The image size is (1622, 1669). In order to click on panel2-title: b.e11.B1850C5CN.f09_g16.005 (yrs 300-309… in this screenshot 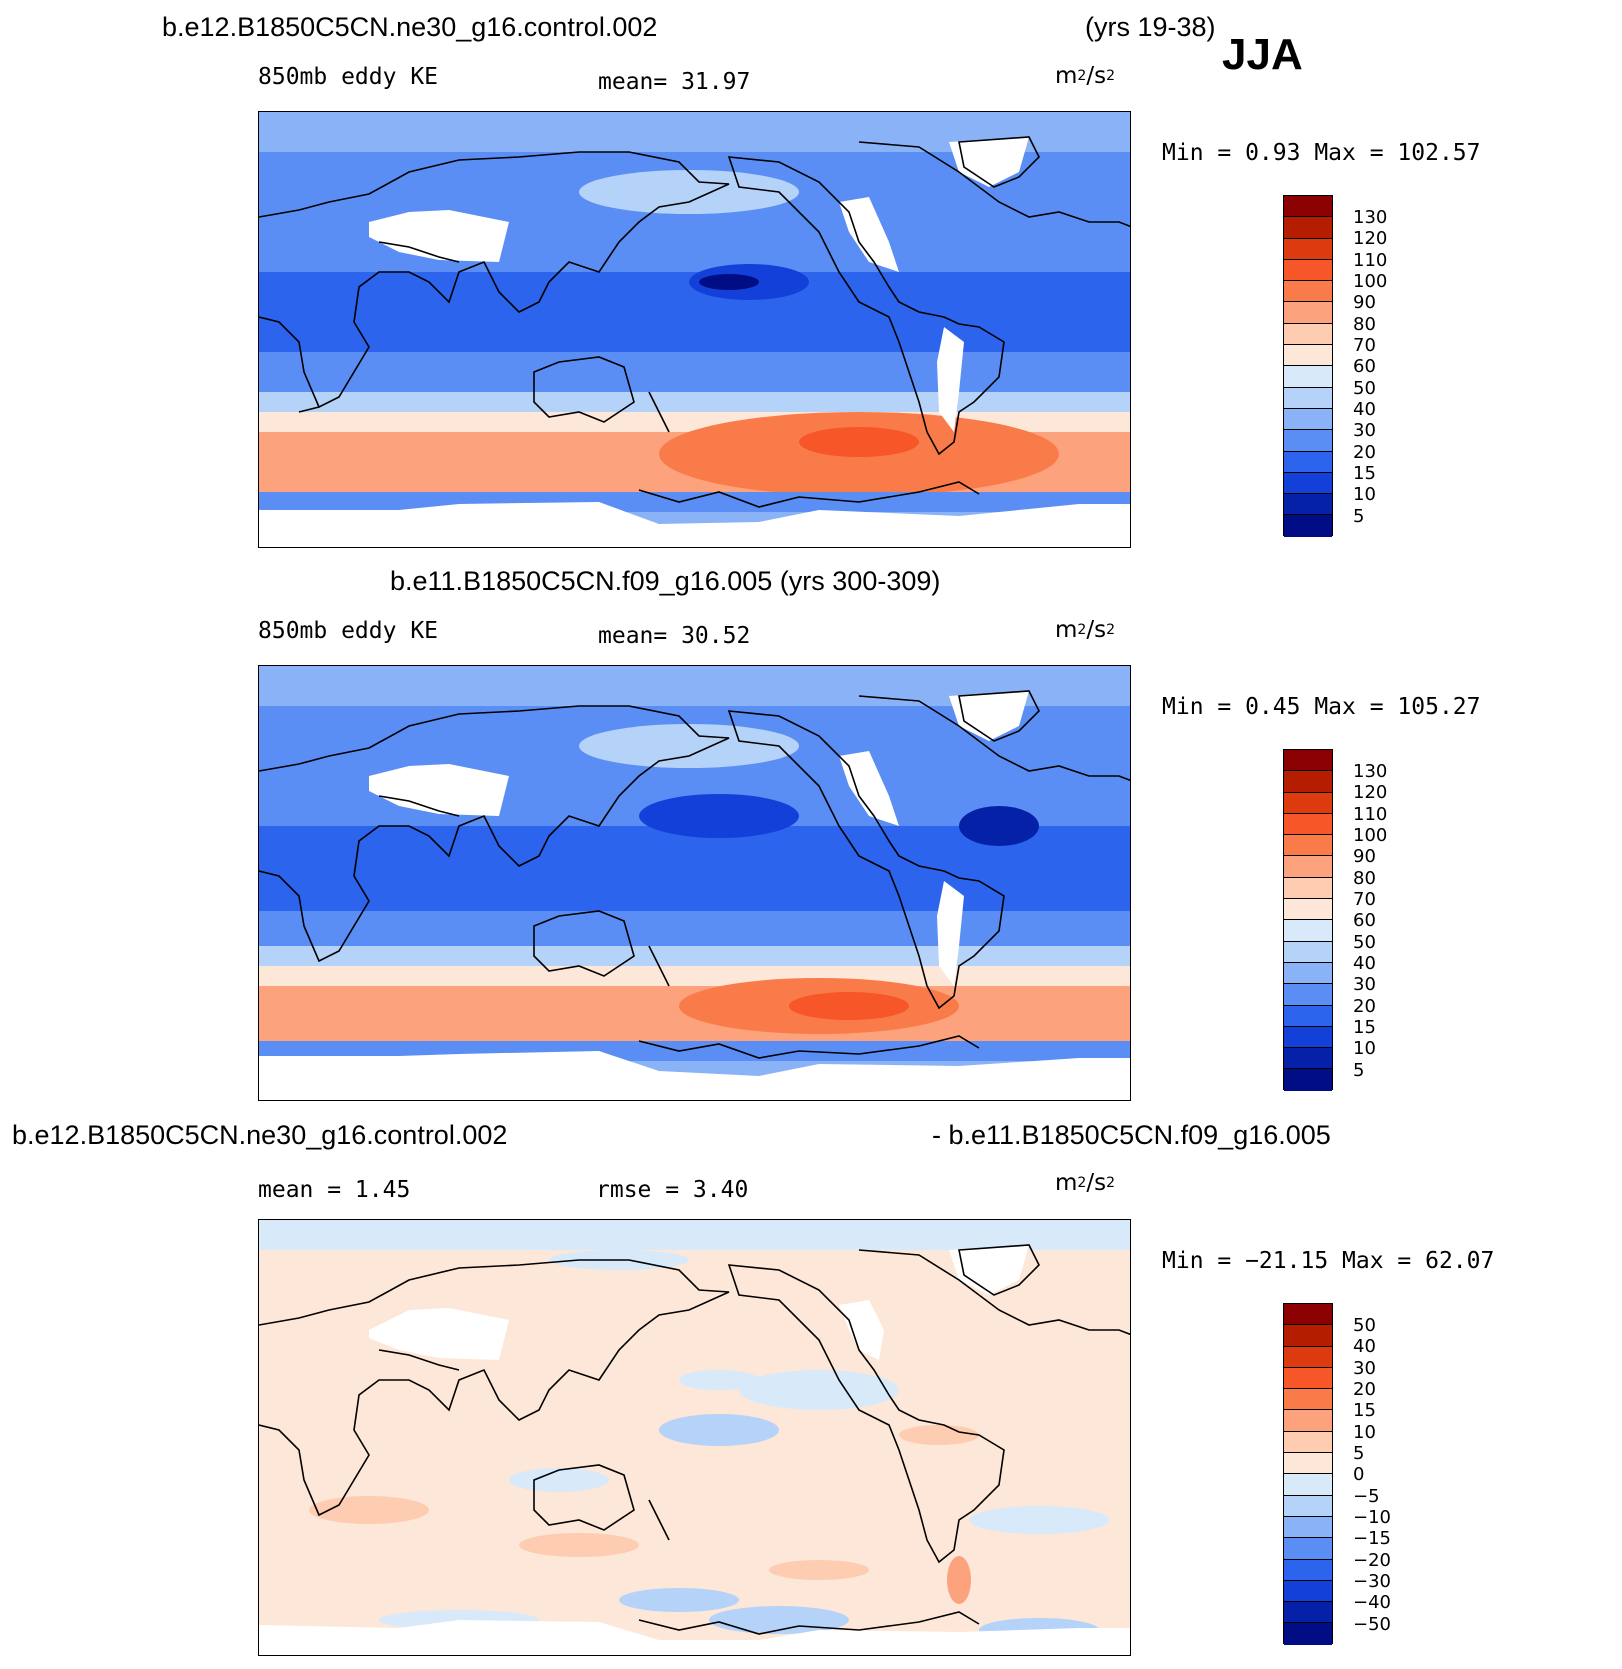, I will do `click(665, 581)`.